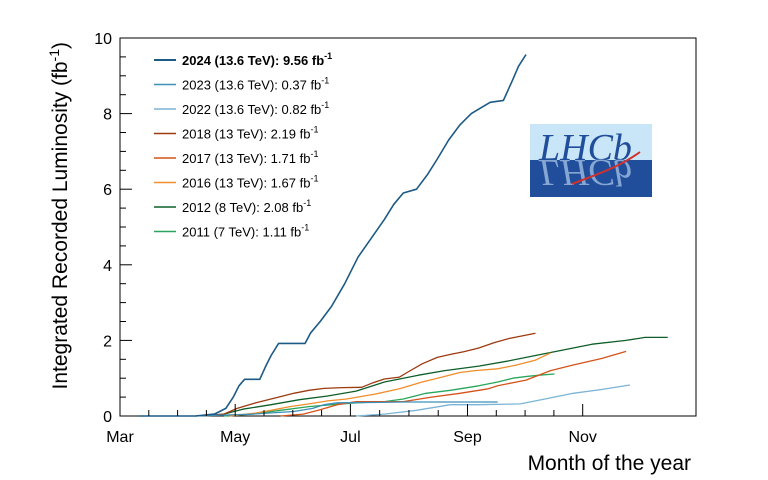 Image resolution: width=768 pixels, height=480 pixels. Describe the element at coordinates (283, 134) in the screenshot. I see `legend-value: 2.19` at that location.